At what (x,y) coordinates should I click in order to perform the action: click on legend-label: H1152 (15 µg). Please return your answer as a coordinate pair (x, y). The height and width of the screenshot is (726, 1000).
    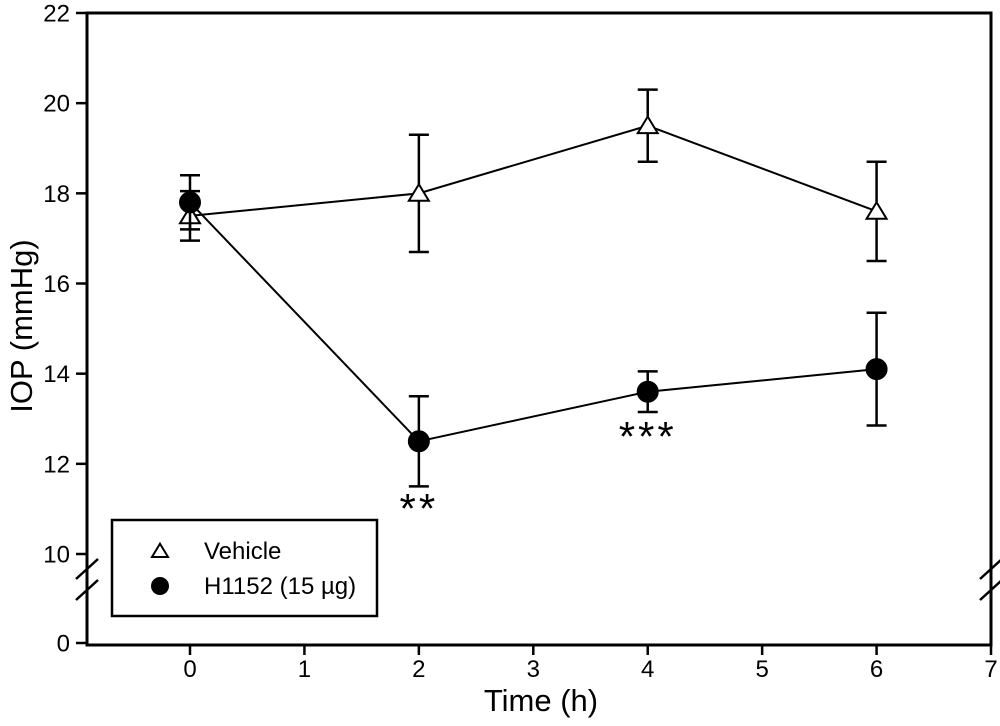
    Looking at the image, I should click on (280, 586).